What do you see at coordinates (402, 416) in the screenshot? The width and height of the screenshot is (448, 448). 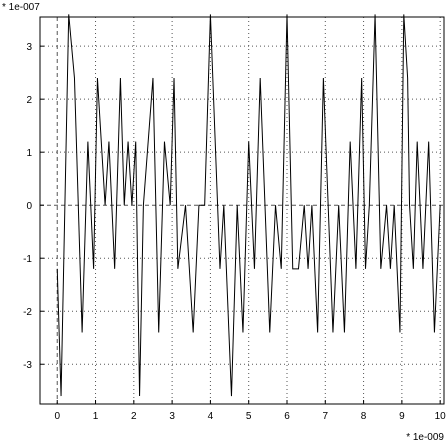 I see `x-tick-label: 9` at bounding box center [402, 416].